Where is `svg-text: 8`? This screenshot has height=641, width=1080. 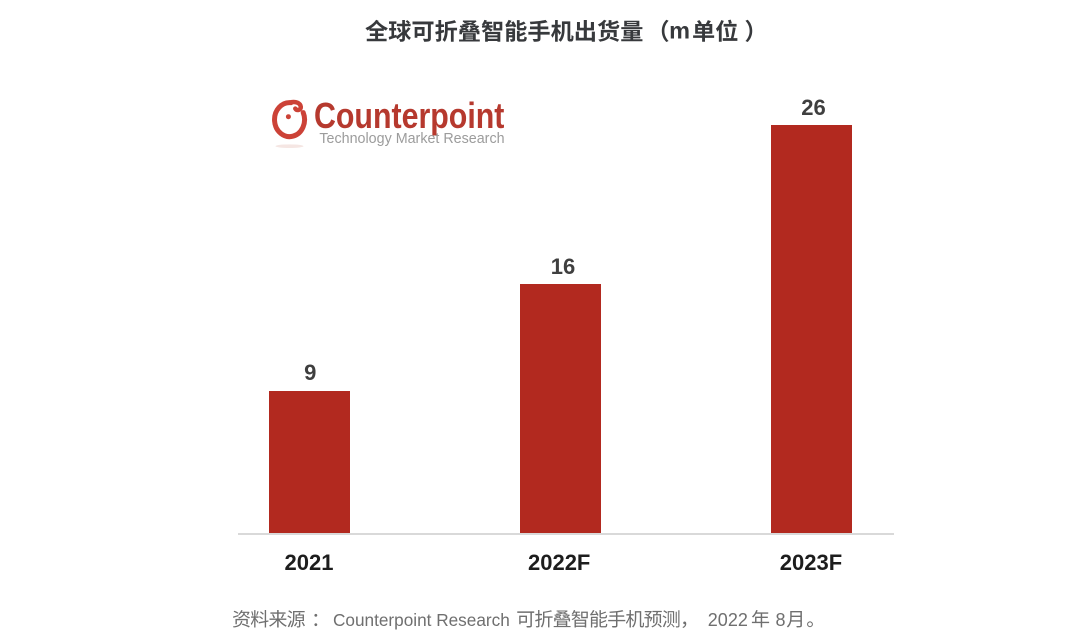
svg-text: 8 is located at coordinates (781, 620).